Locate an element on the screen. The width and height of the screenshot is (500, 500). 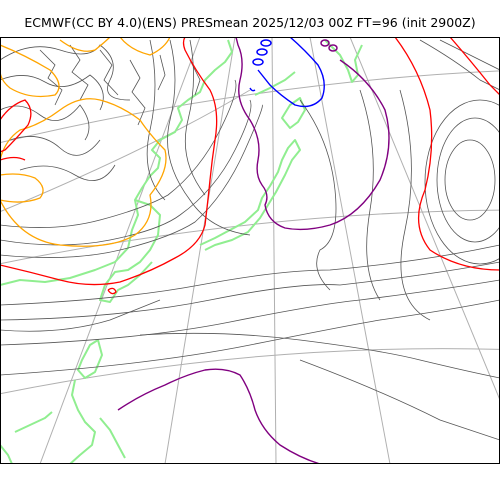
isobar-orange is located at coordinates (85, 142).